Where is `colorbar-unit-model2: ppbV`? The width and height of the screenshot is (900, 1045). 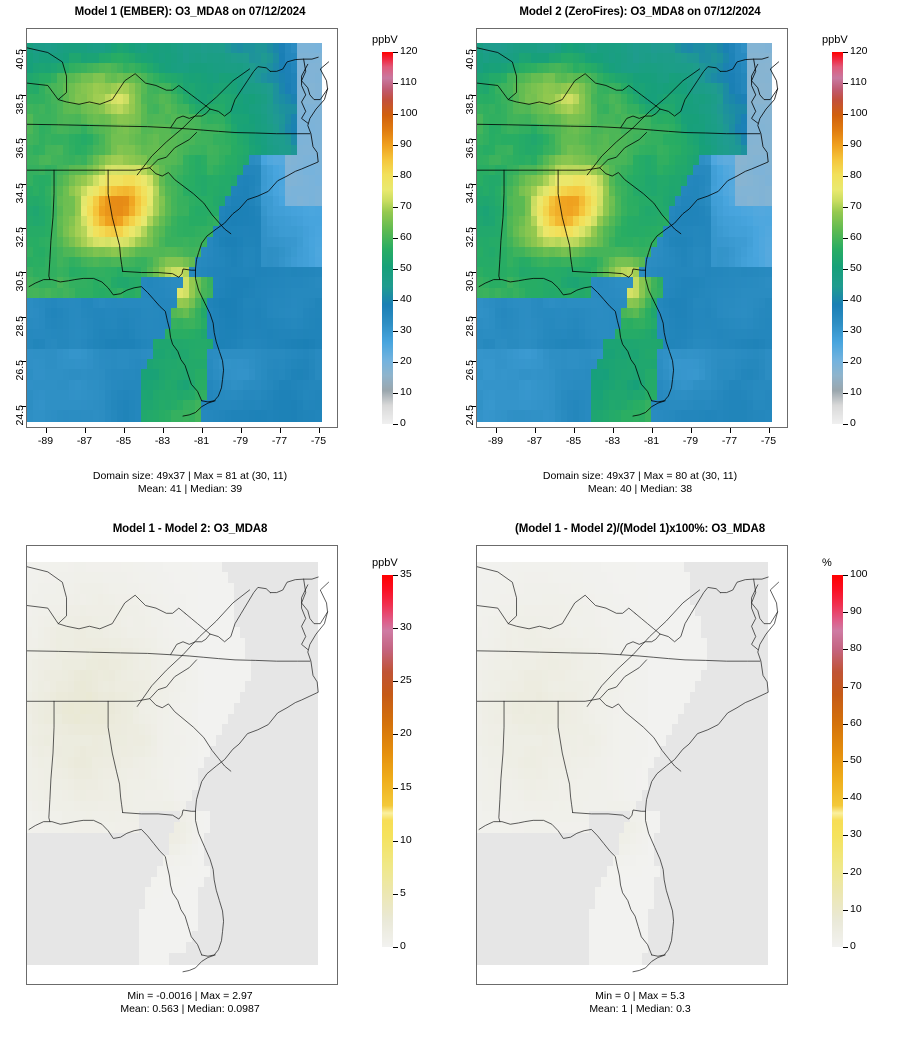
colorbar-unit-model2: ppbV is located at coordinates (835, 40).